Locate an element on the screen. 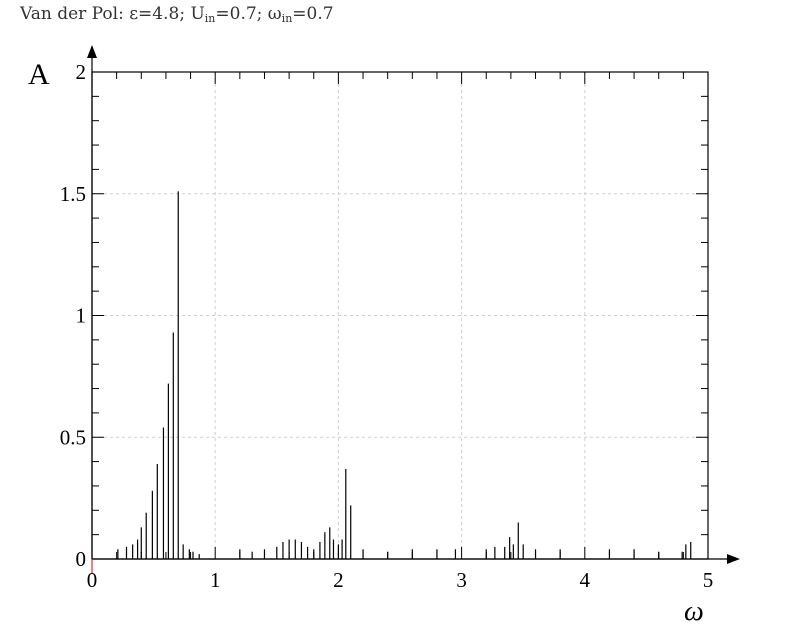  y-tick-label: 2 is located at coordinates (81, 72).